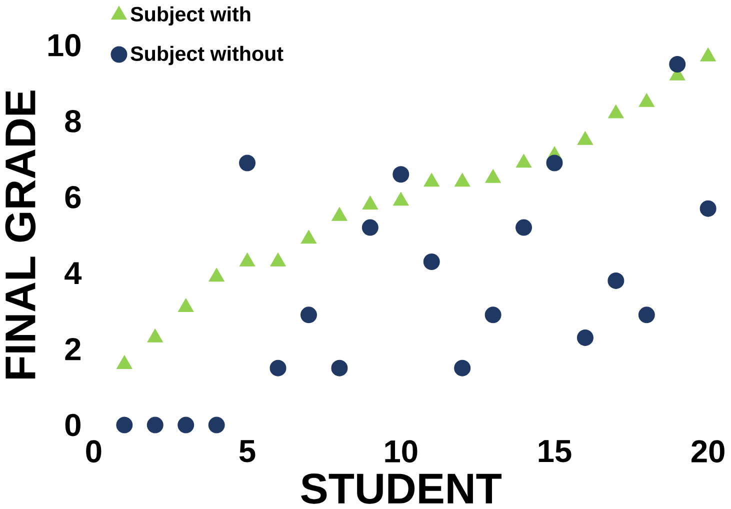  What do you see at coordinates (401, 451) in the screenshot?
I see `x-tick-label: 10` at bounding box center [401, 451].